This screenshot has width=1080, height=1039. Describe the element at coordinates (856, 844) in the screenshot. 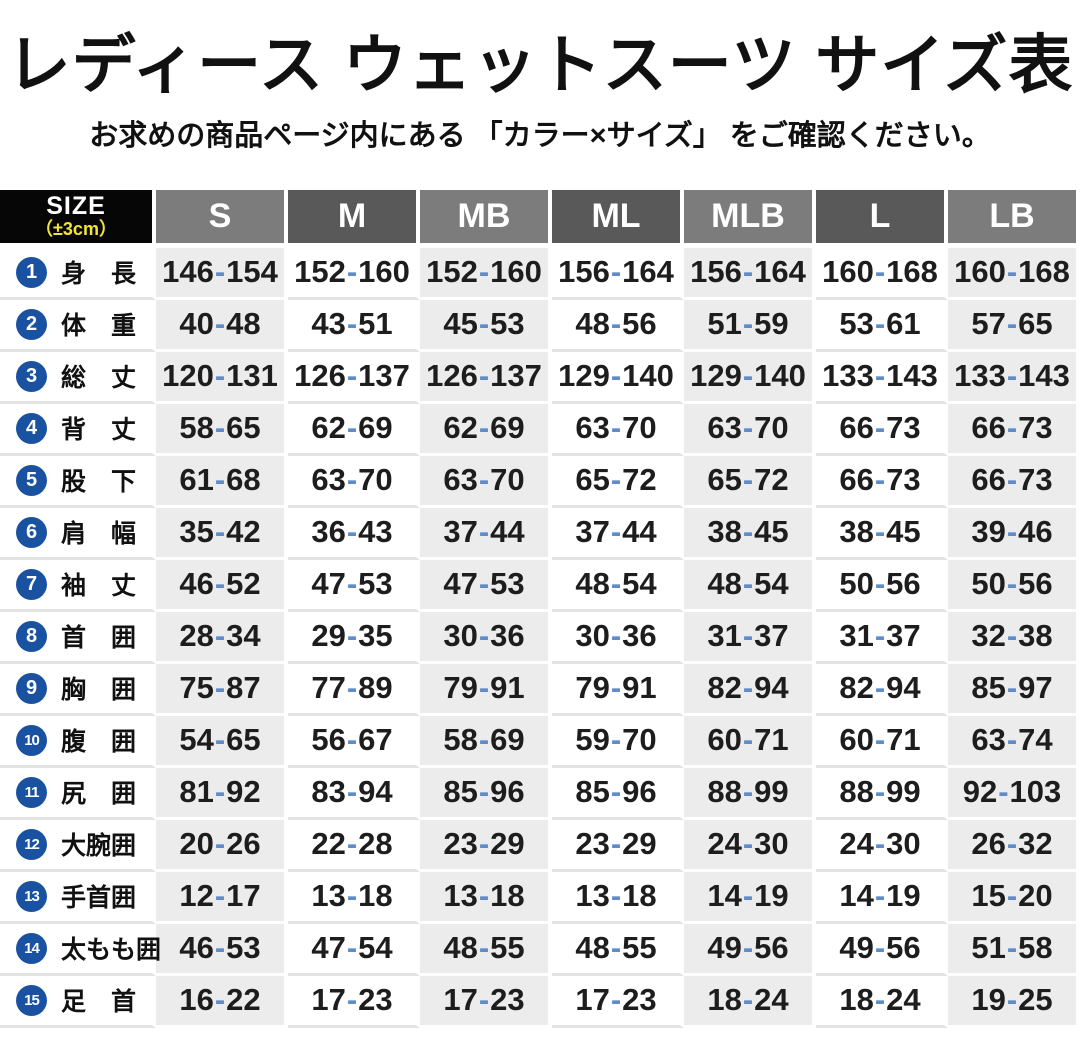

I see `range-min: 24` at that location.